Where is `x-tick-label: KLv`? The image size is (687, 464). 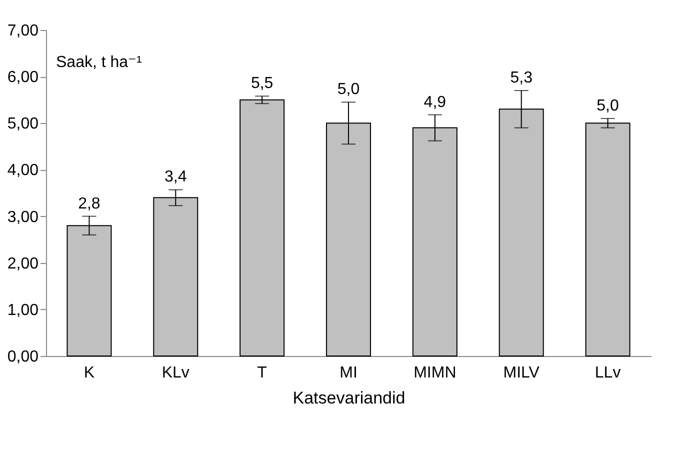 x-tick-label: KLv is located at coordinates (176, 373).